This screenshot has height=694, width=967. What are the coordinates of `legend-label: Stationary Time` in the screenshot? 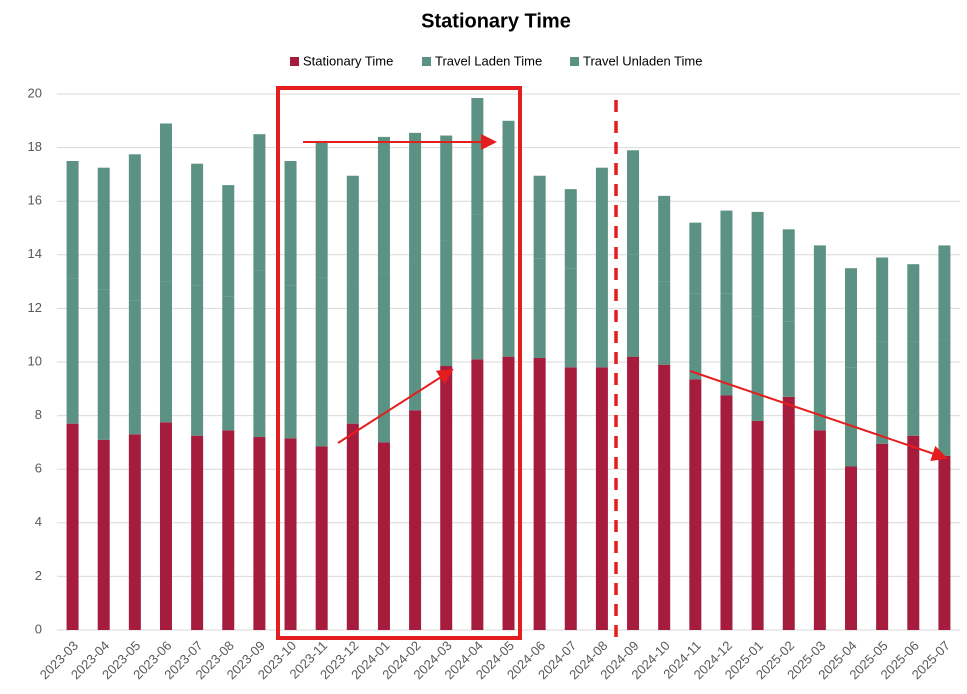 It's located at (348, 60).